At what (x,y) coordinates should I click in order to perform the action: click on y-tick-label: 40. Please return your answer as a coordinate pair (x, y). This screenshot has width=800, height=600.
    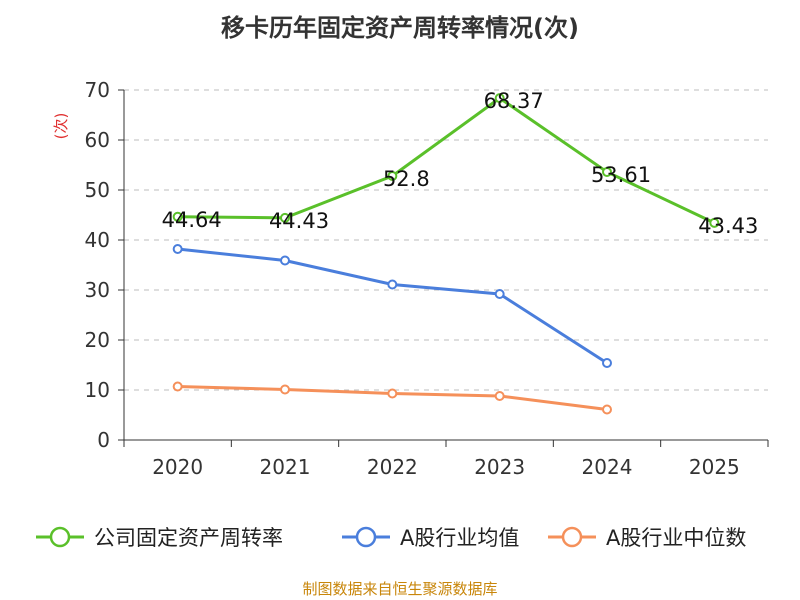
    Looking at the image, I should click on (97, 240).